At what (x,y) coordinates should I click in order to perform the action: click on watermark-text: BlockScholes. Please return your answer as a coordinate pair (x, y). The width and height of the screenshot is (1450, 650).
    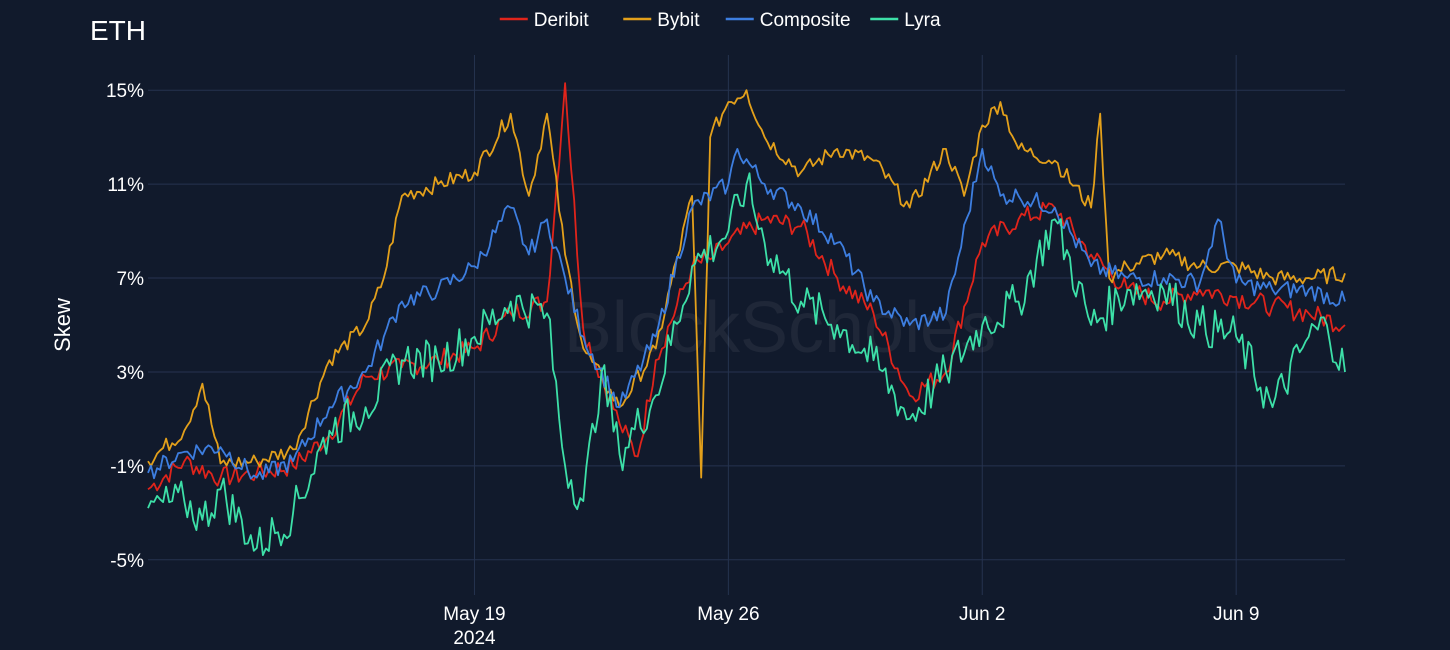
    Looking at the image, I should click on (780, 328).